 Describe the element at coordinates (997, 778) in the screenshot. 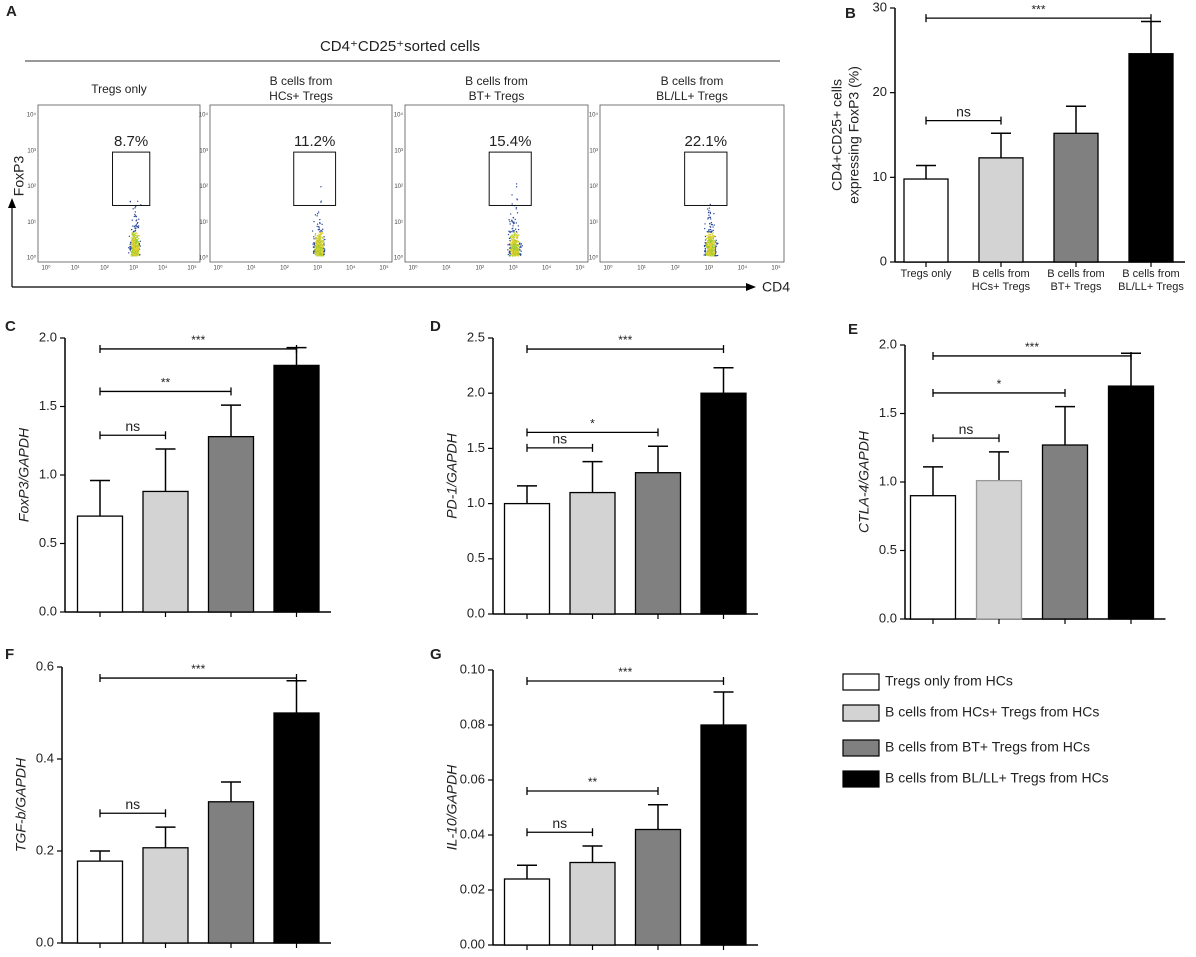

I see `legend-label: B cells from BL/LL+ Tregs from HCs` at that location.